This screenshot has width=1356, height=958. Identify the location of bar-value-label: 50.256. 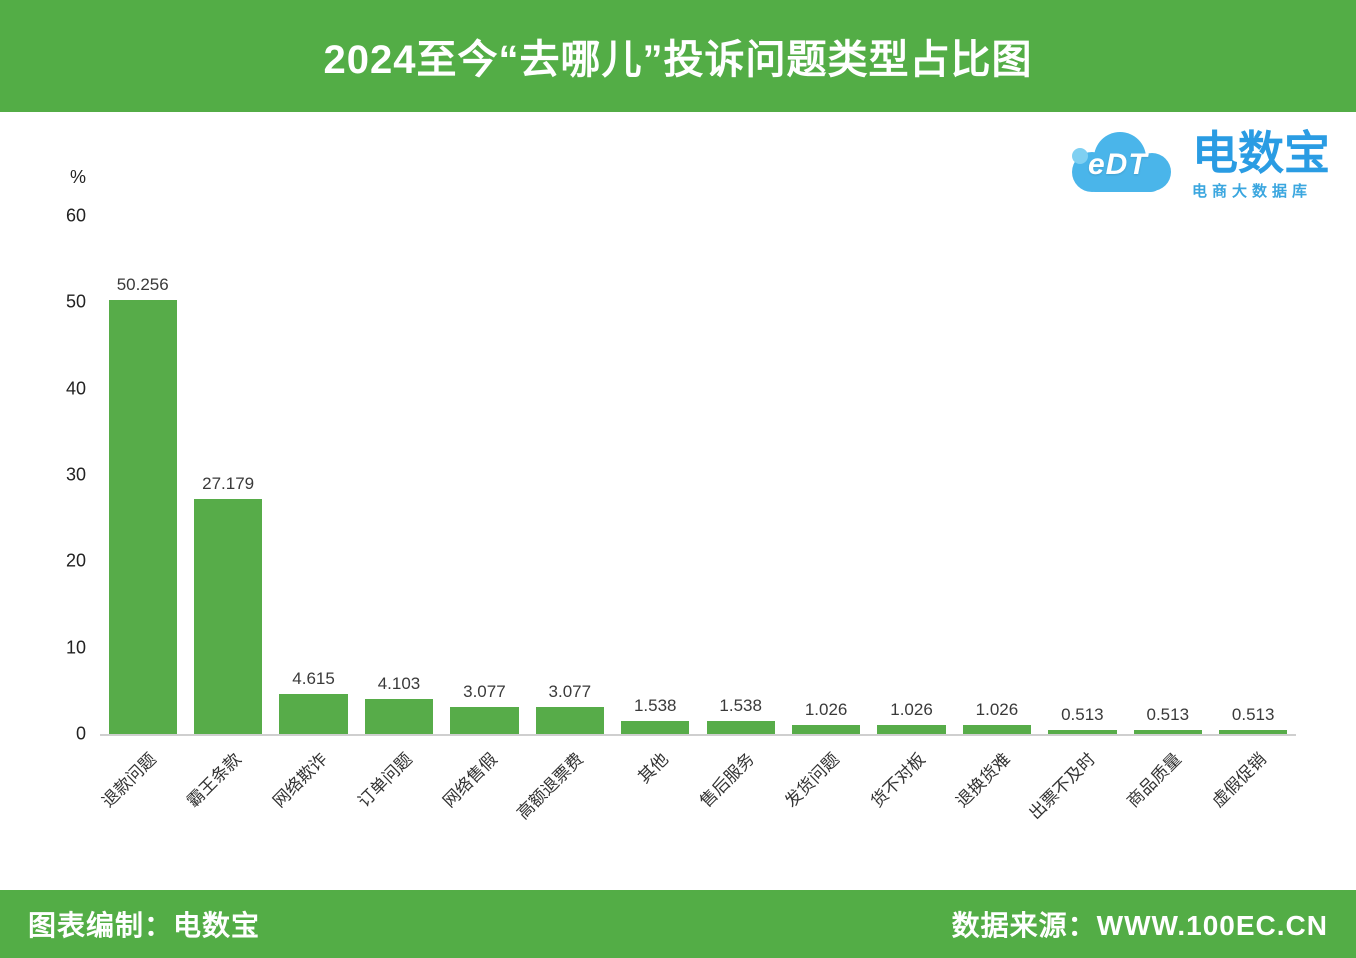
(142, 285).